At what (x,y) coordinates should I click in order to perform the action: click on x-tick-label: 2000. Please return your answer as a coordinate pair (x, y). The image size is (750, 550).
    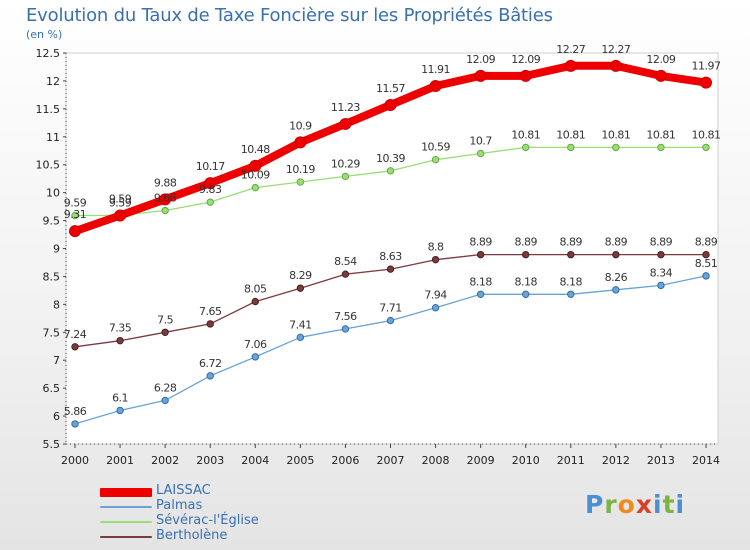
    Looking at the image, I should click on (75, 460).